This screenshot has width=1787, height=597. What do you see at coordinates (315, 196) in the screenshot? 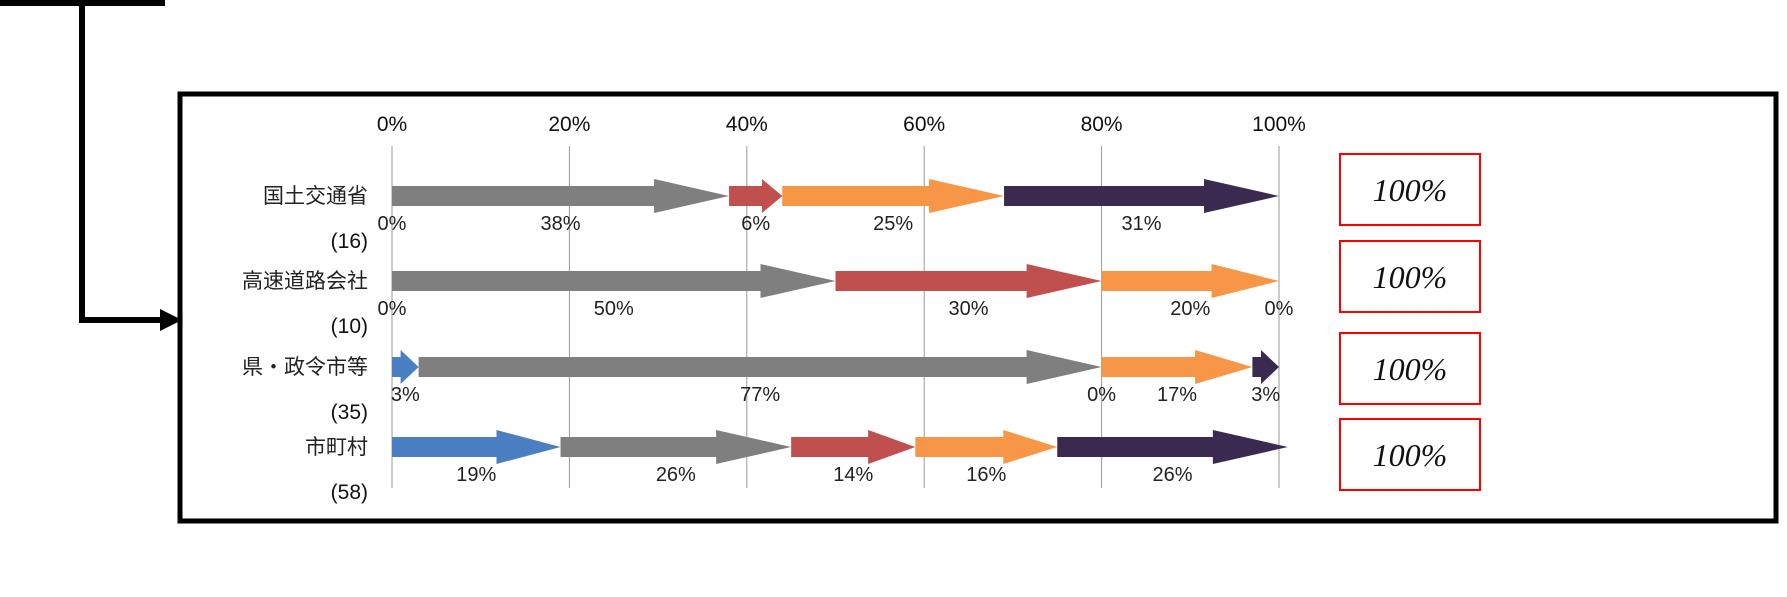
I see `category-label: 国土交通省` at bounding box center [315, 196].